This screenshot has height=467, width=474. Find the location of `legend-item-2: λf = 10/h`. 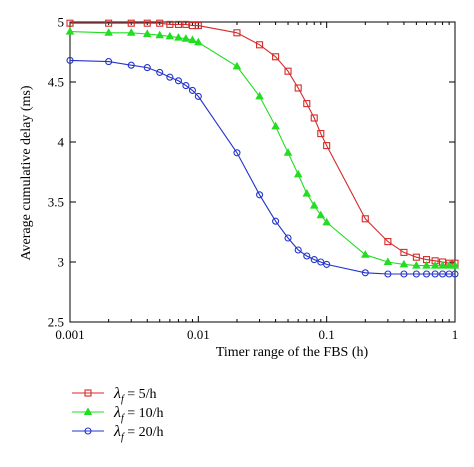

legend-item-2: λf = 10/h is located at coordinates (118, 414).